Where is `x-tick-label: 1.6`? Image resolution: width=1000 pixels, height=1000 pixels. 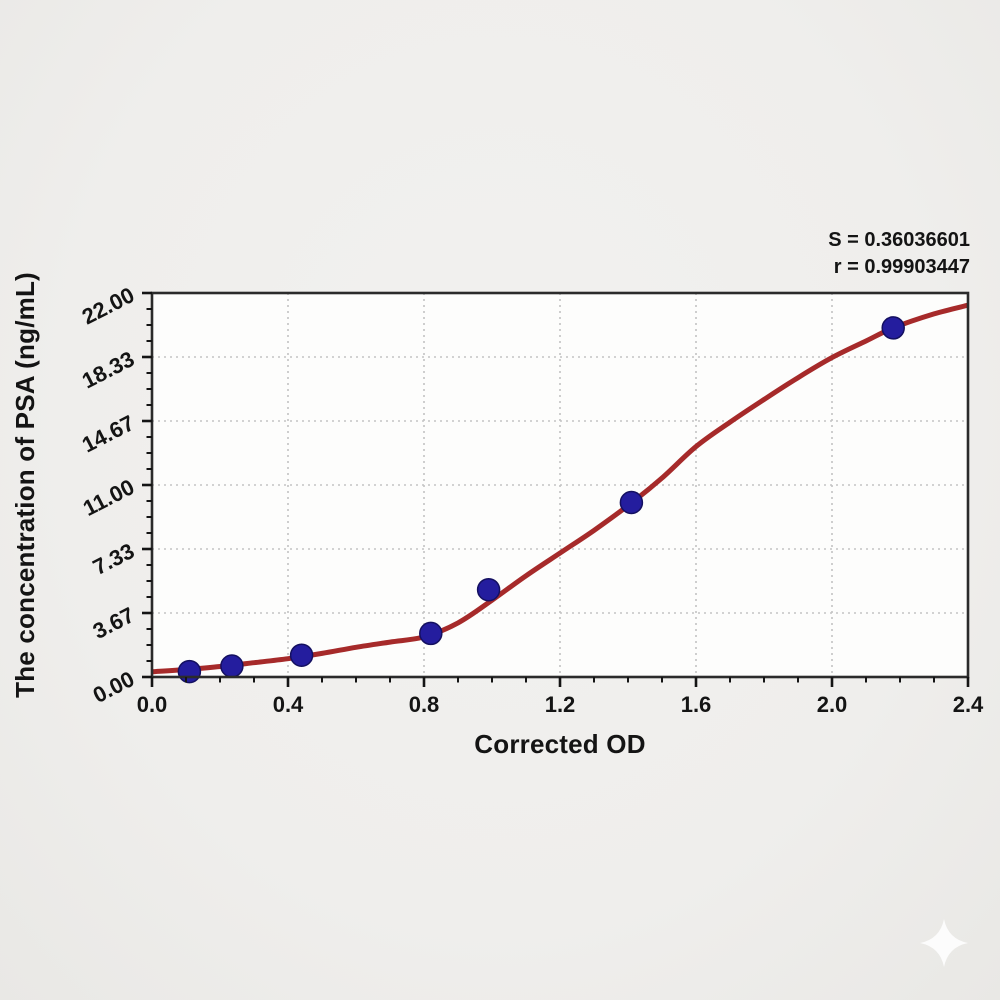 x-tick-label: 1.6 is located at coordinates (696, 704).